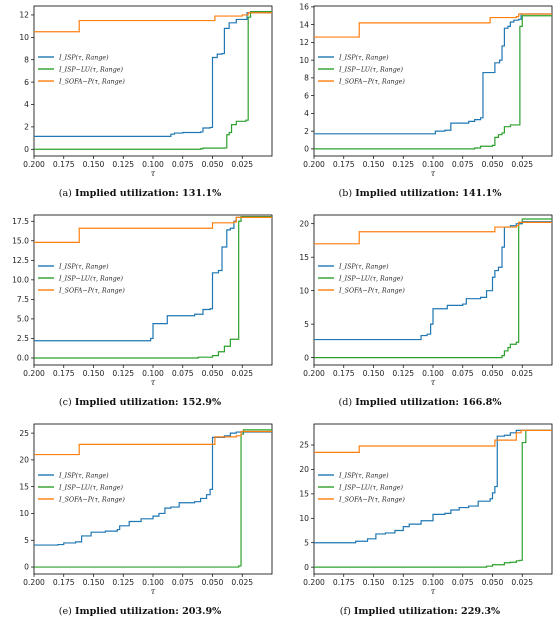 The height and width of the screenshot is (628, 560). I want to click on y-tick-label: 25, so click(304, 445).